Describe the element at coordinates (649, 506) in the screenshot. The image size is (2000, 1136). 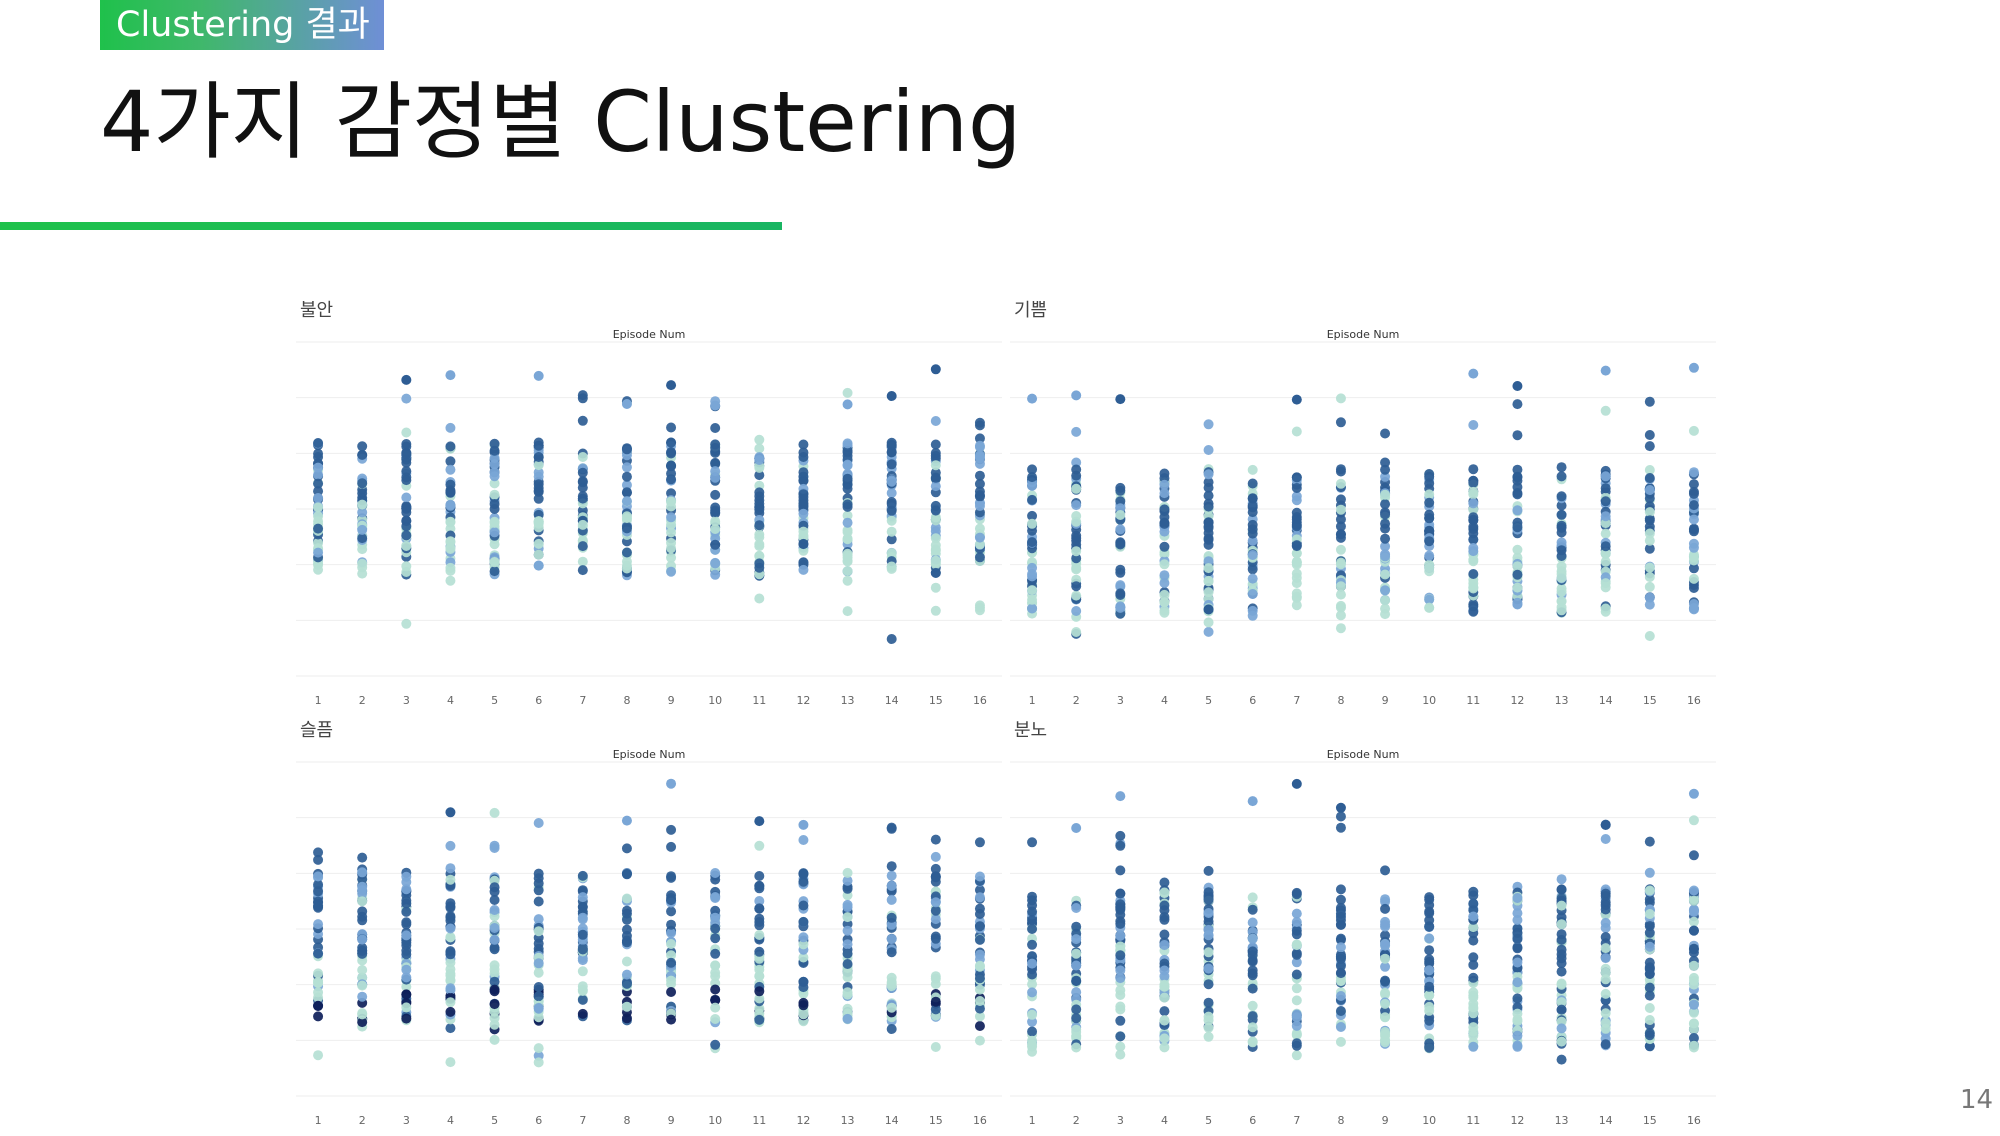
I see `chart-panel-anxiety: 불안 Episode Num 1 2 3 4 5 6 7 8 9 10 11 12 13 14 15 16` at that location.